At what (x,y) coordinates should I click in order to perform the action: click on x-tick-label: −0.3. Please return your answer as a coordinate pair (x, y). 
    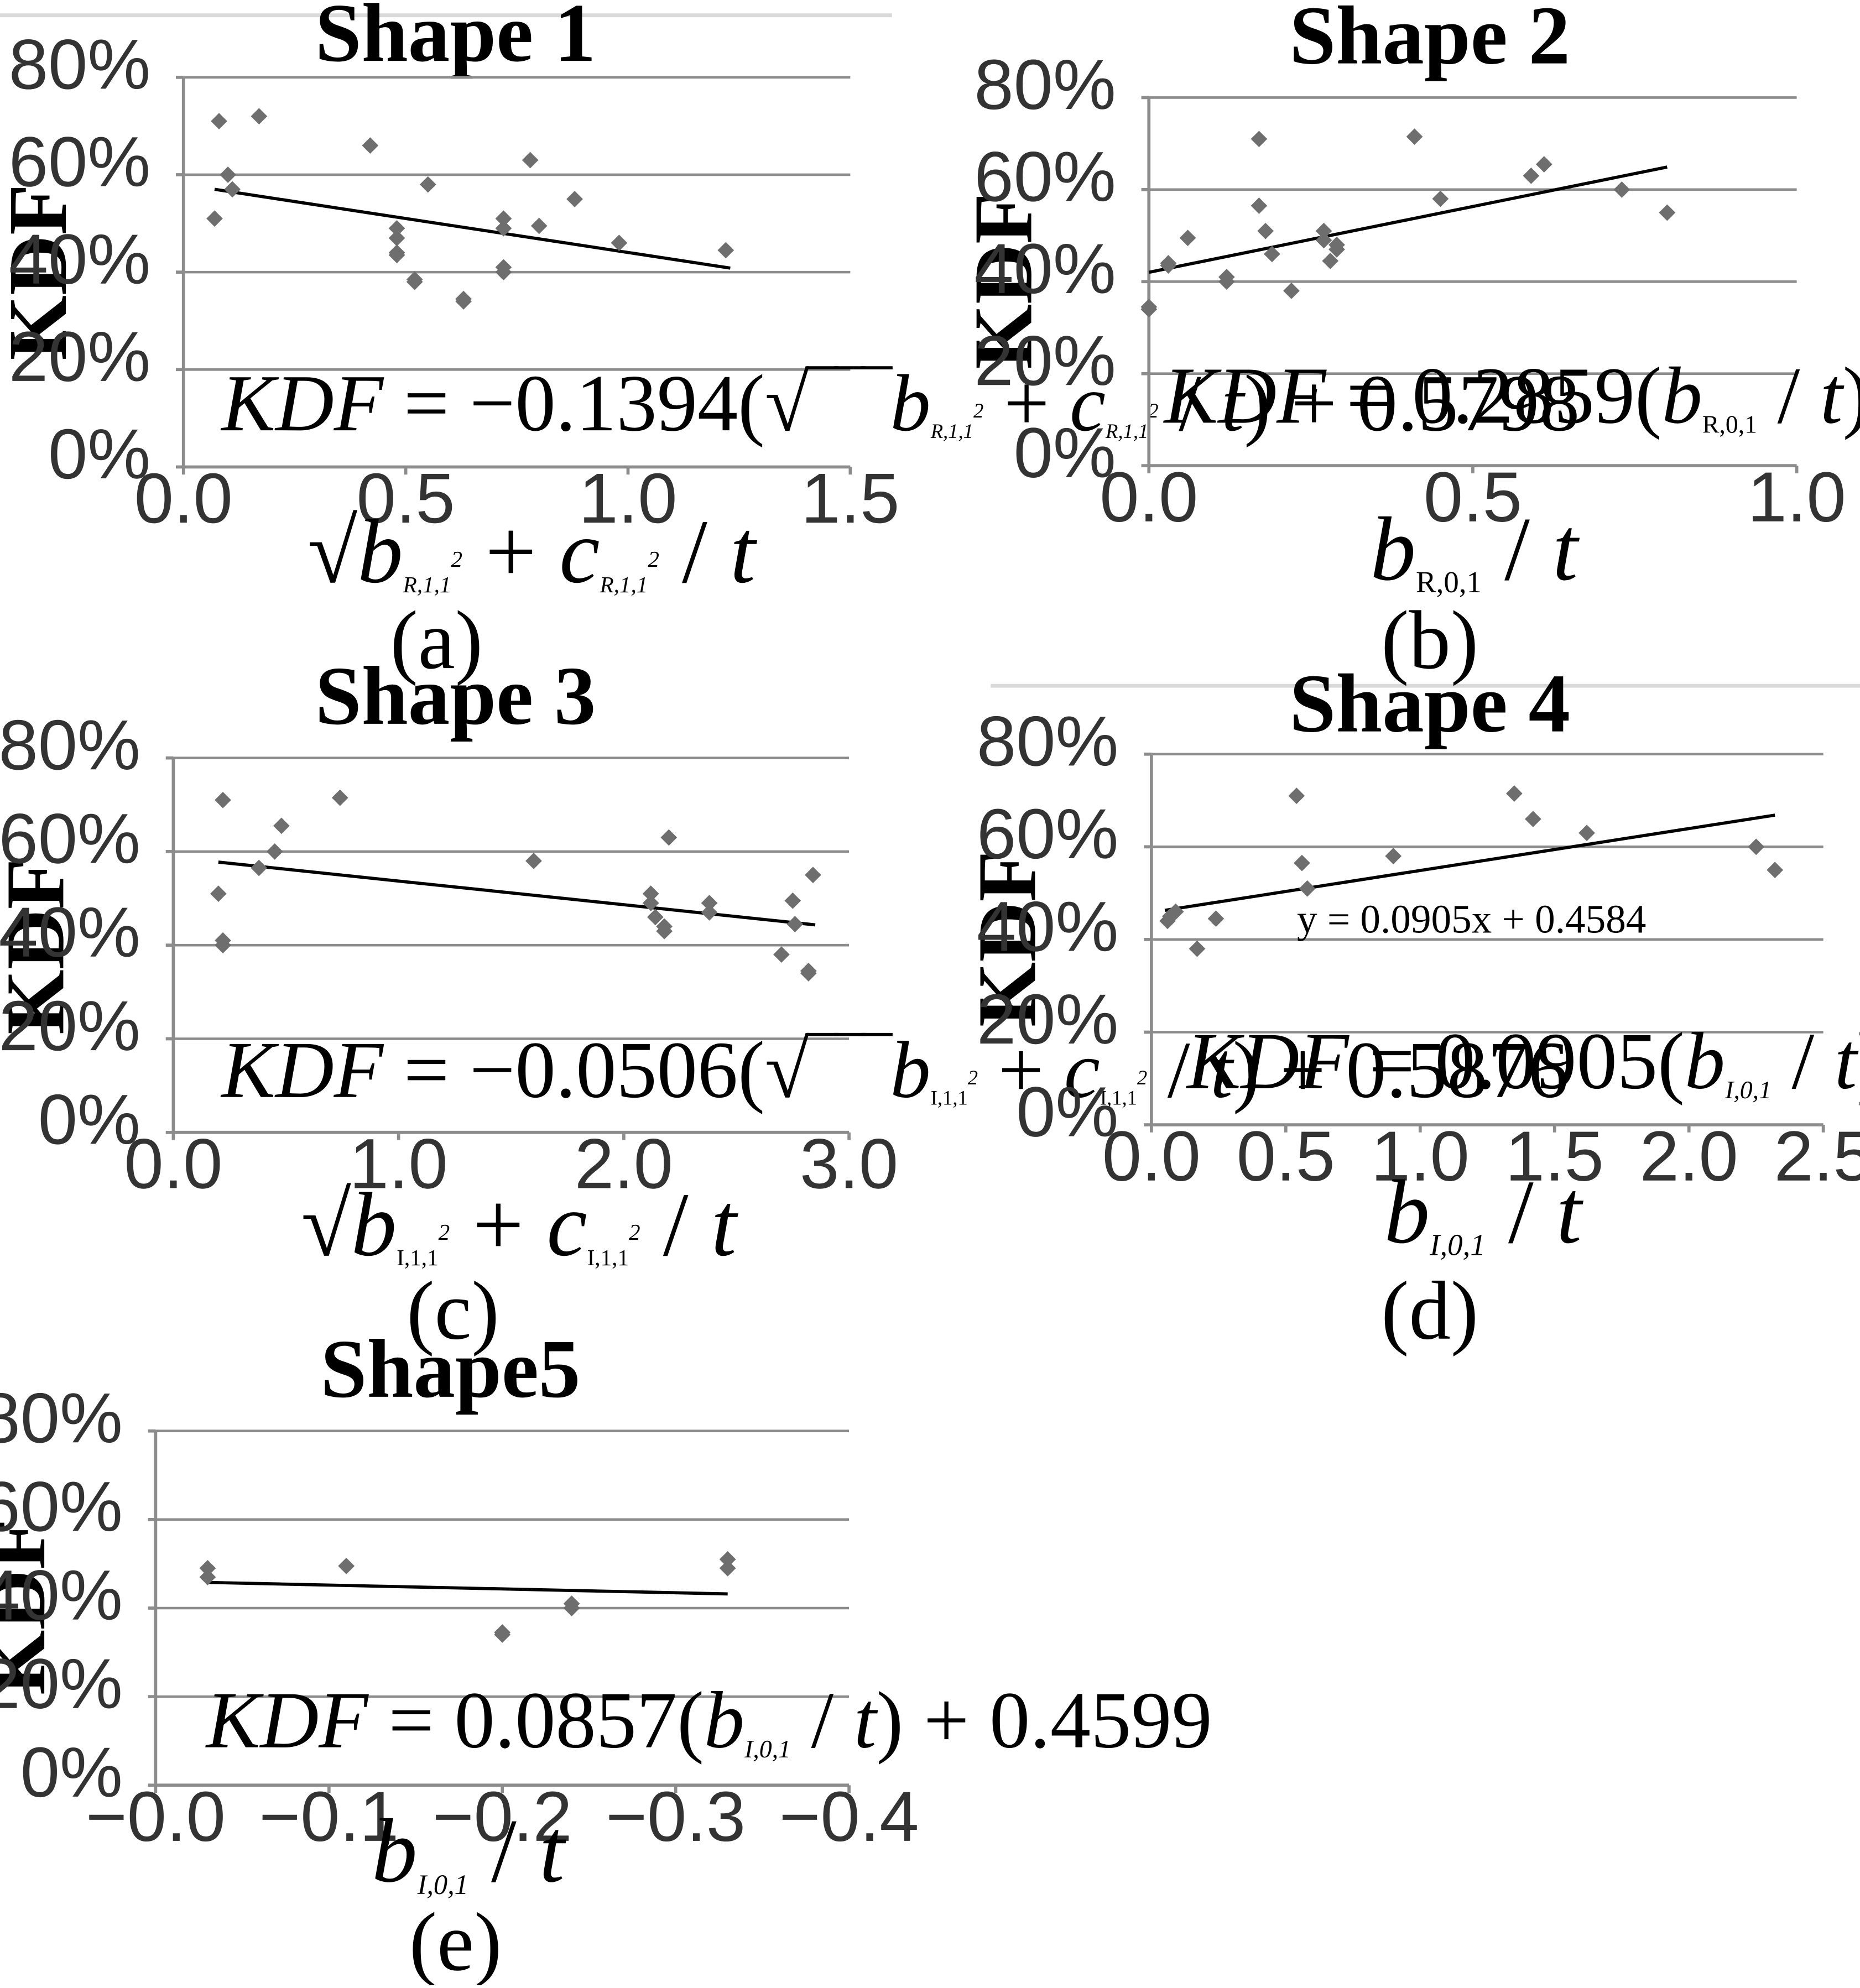
    Looking at the image, I should click on (676, 1817).